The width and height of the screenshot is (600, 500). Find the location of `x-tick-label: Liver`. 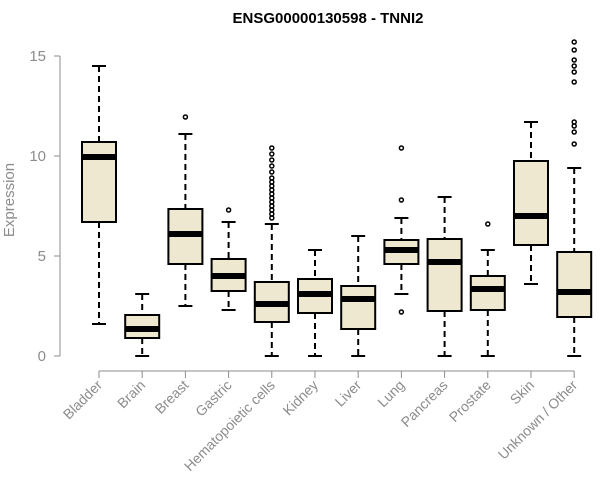

x-tick-label: Liver is located at coordinates (348, 393).